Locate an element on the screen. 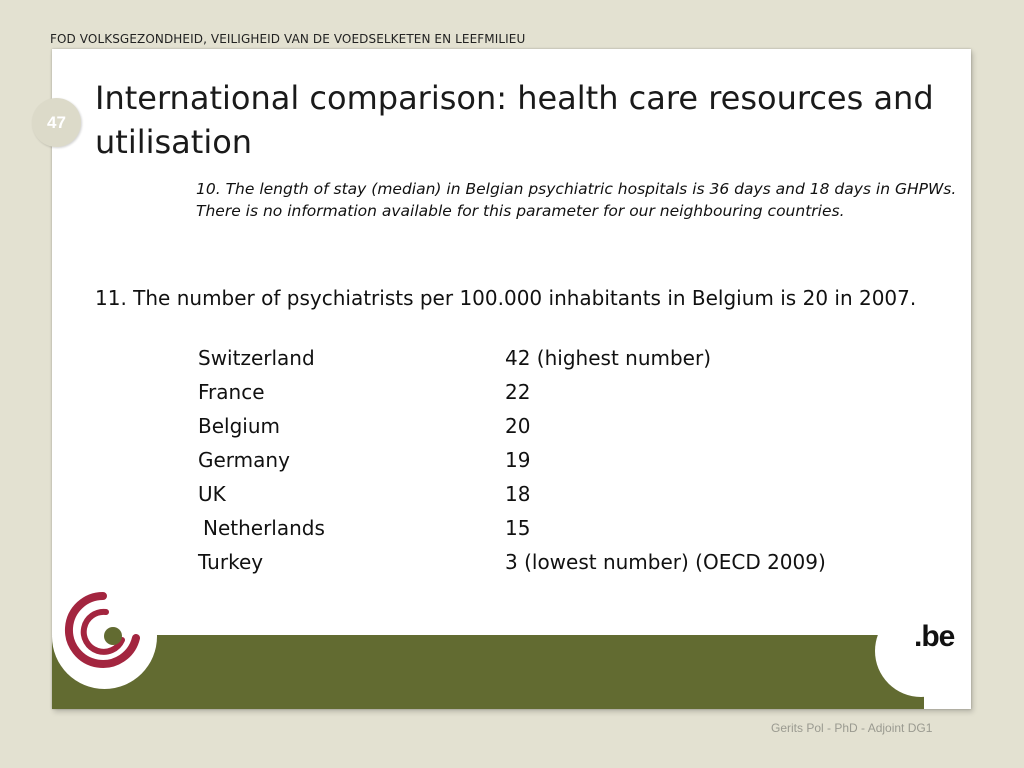  table-row: UK 18 is located at coordinates (548, 494).